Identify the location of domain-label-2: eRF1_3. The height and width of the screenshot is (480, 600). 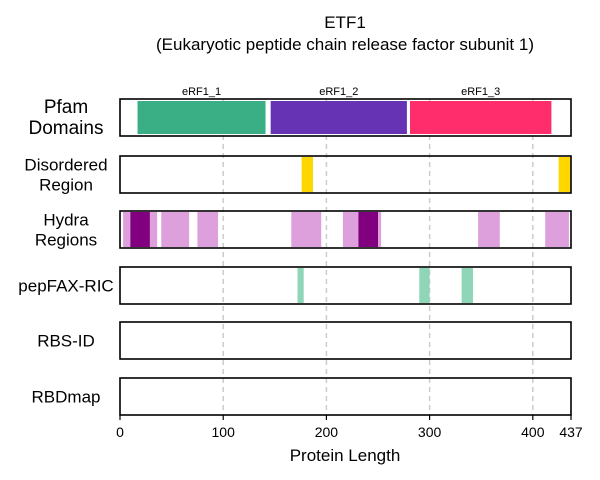
(480, 92).